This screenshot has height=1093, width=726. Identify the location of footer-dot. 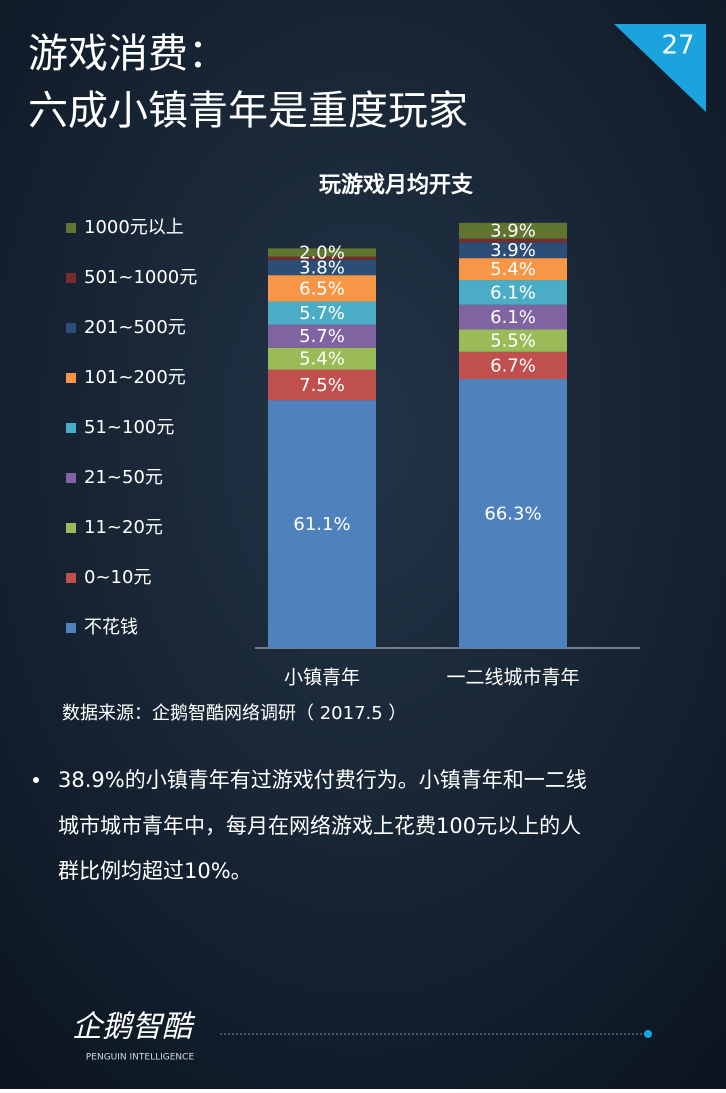
(648, 1034).